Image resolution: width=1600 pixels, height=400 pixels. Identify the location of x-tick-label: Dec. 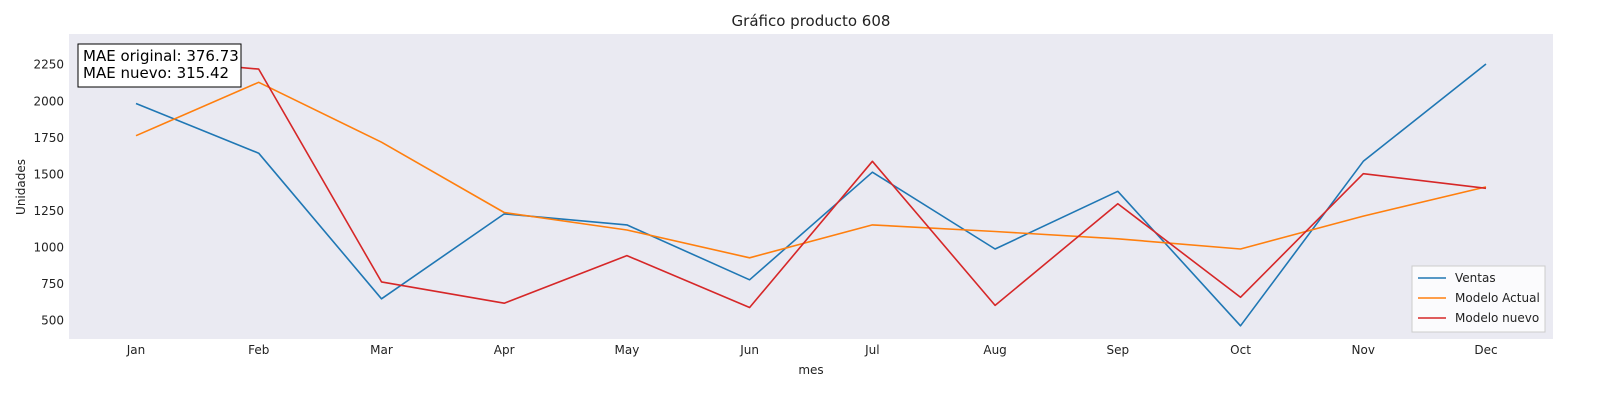
(1485, 350).